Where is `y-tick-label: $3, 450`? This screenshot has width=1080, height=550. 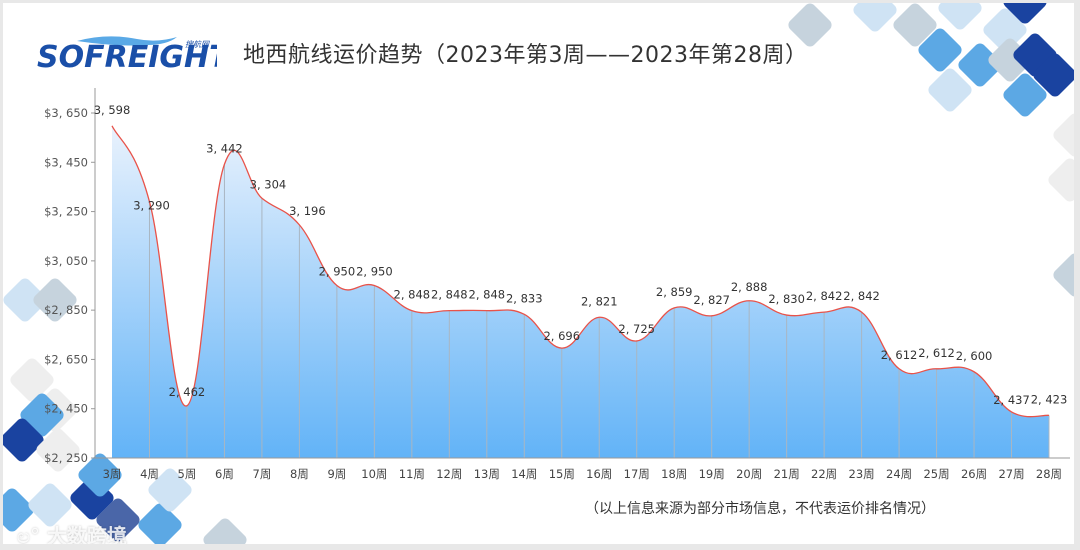
y-tick-label: $3, 450 is located at coordinates (66, 162).